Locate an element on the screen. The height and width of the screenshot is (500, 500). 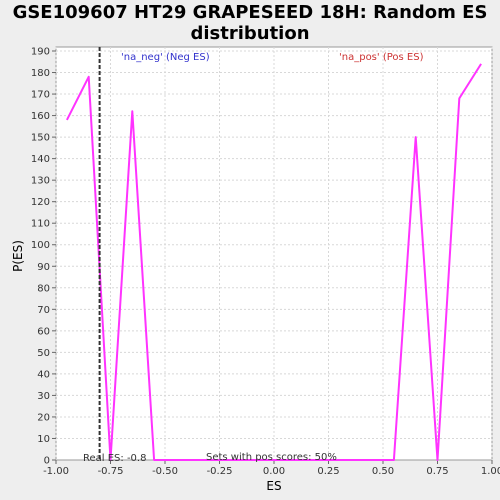
x-tick-label: -0.50 is located at coordinates (165, 471).